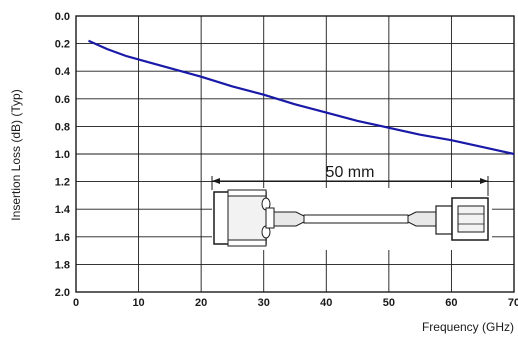 This screenshot has width=518, height=338. I want to click on y-tick-label: 1.0, so click(62, 155).